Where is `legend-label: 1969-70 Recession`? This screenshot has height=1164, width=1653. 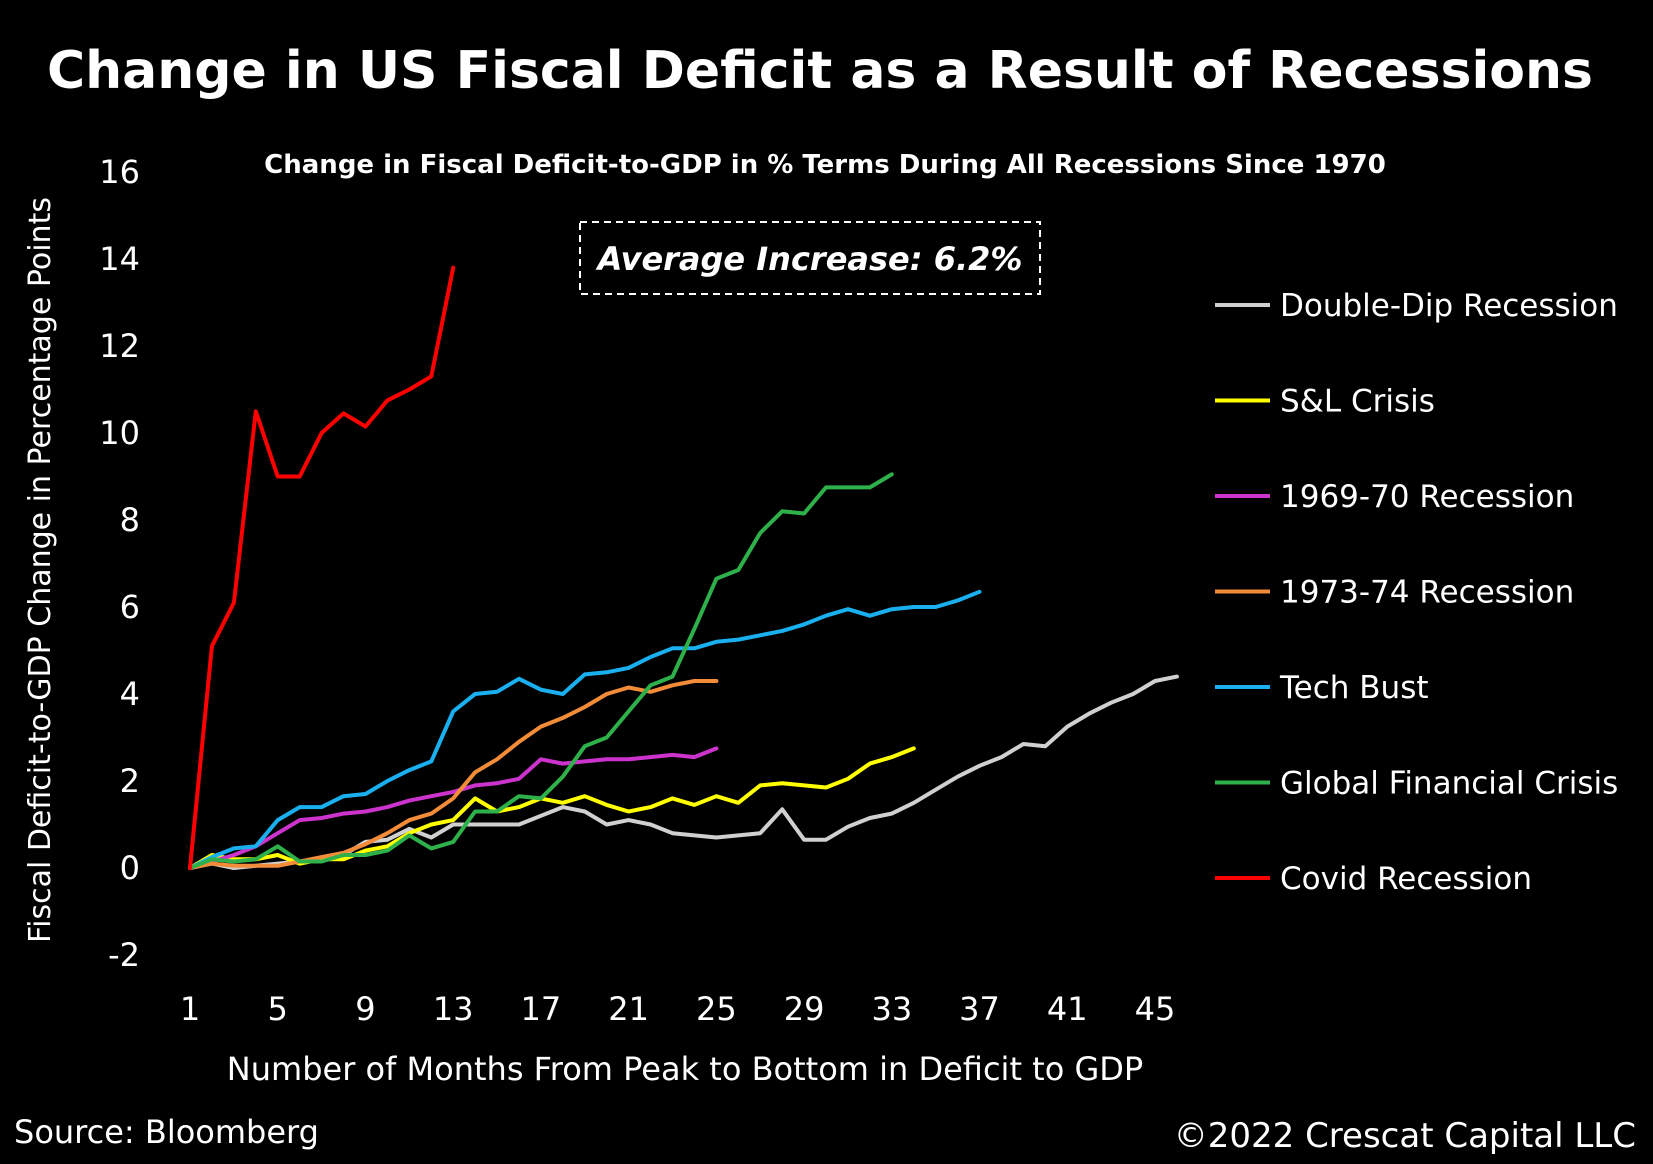 legend-label: 1969-70 Recession is located at coordinates (1427, 497).